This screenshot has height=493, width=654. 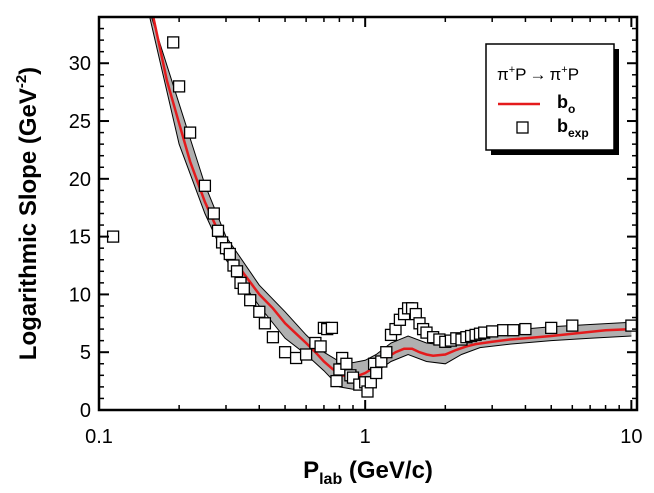 I want to click on reaction-pi-2: π, so click(x=556, y=74).